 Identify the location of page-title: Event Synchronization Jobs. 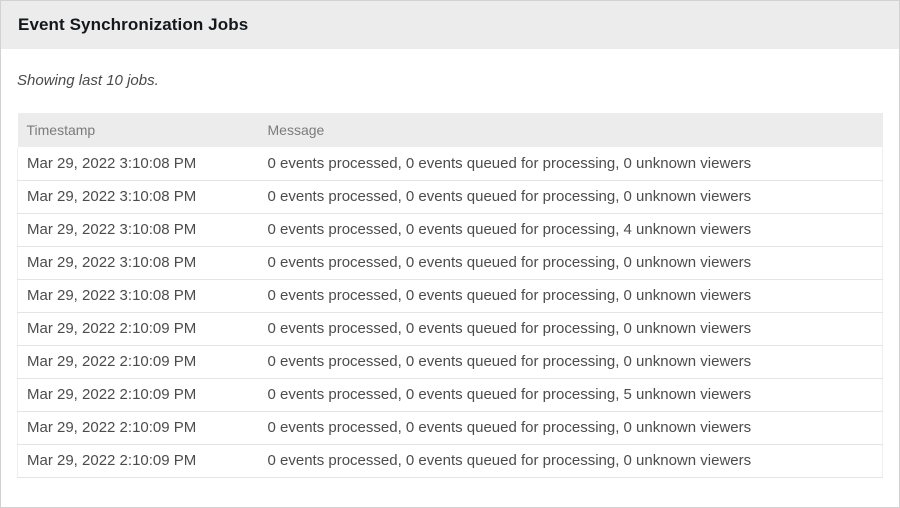
(133, 24).